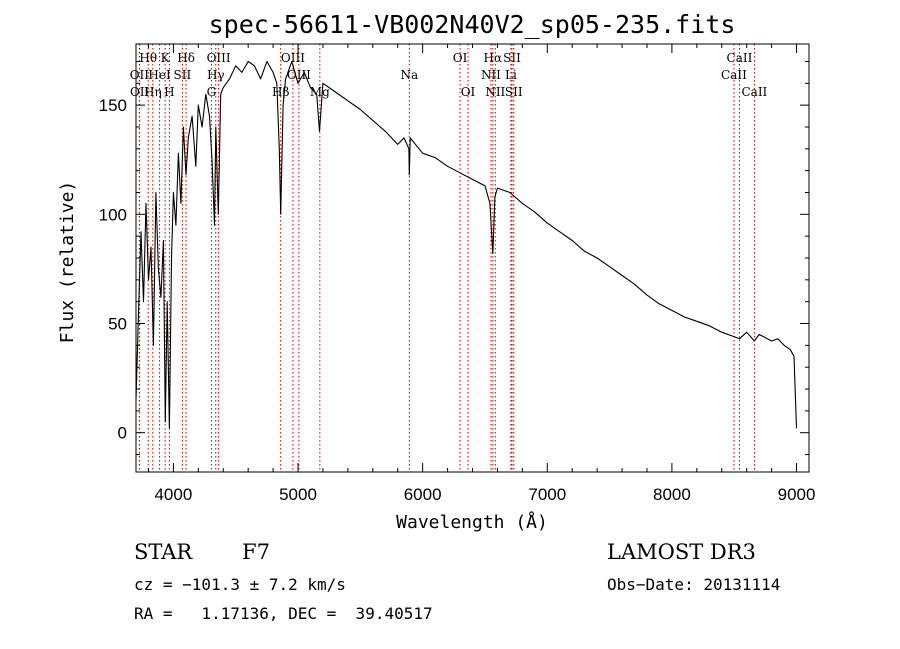 Image resolution: width=900 pixels, height=649 pixels. I want to click on object-class: STAR, so click(163, 552).